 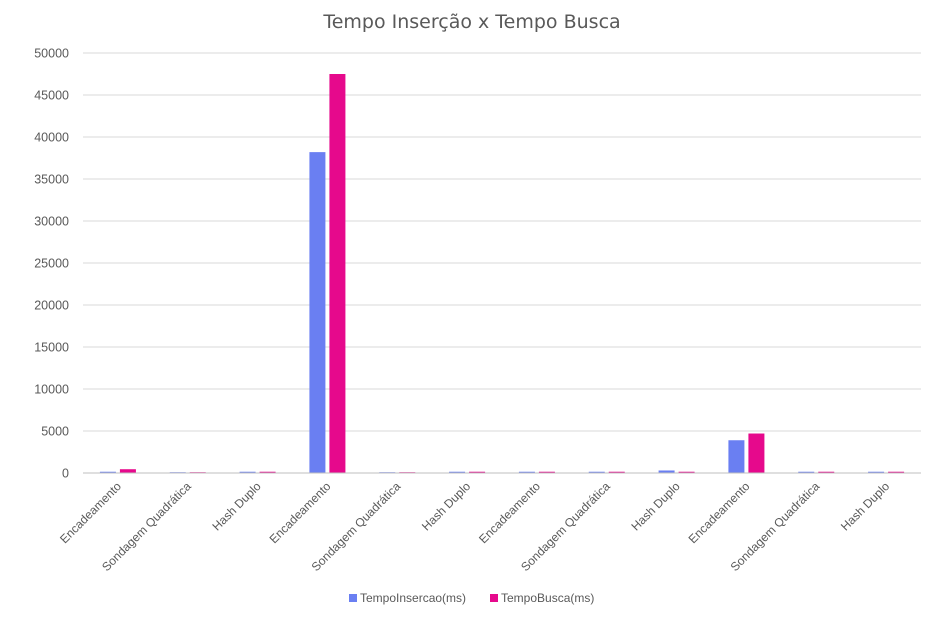 I want to click on y-tick-label: 45000, so click(x=51, y=96).